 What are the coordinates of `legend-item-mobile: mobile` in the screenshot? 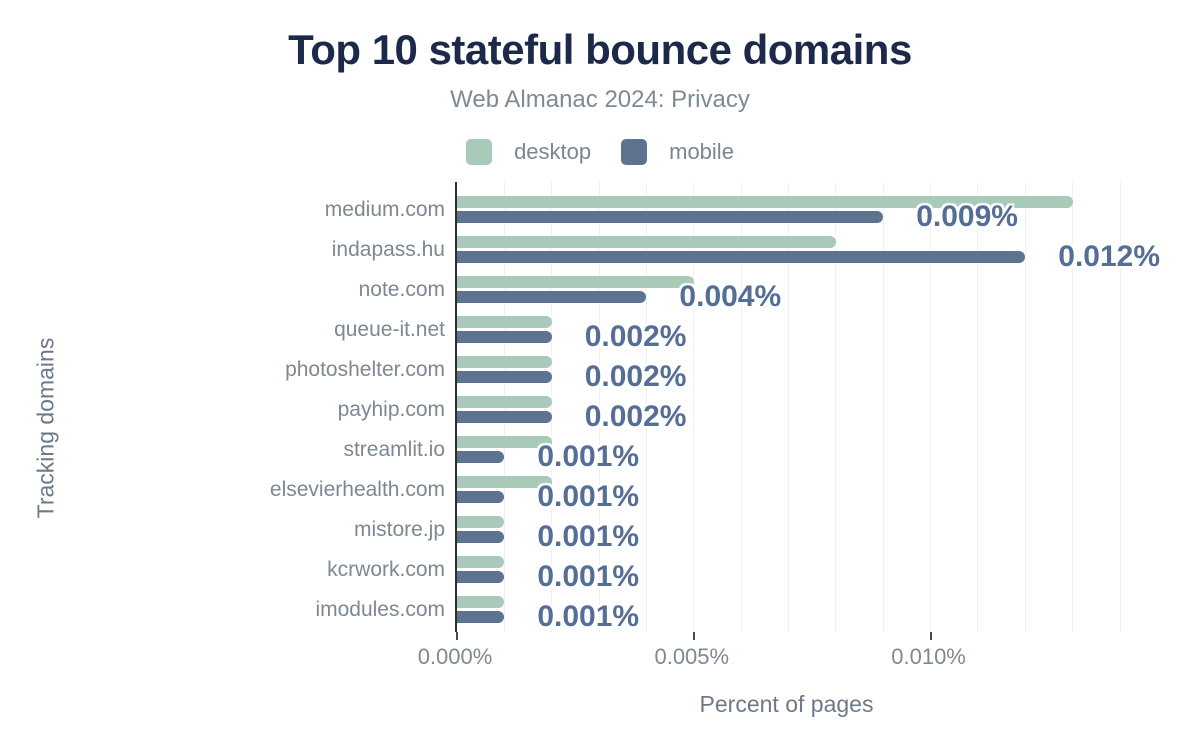 It's located at (677, 152).